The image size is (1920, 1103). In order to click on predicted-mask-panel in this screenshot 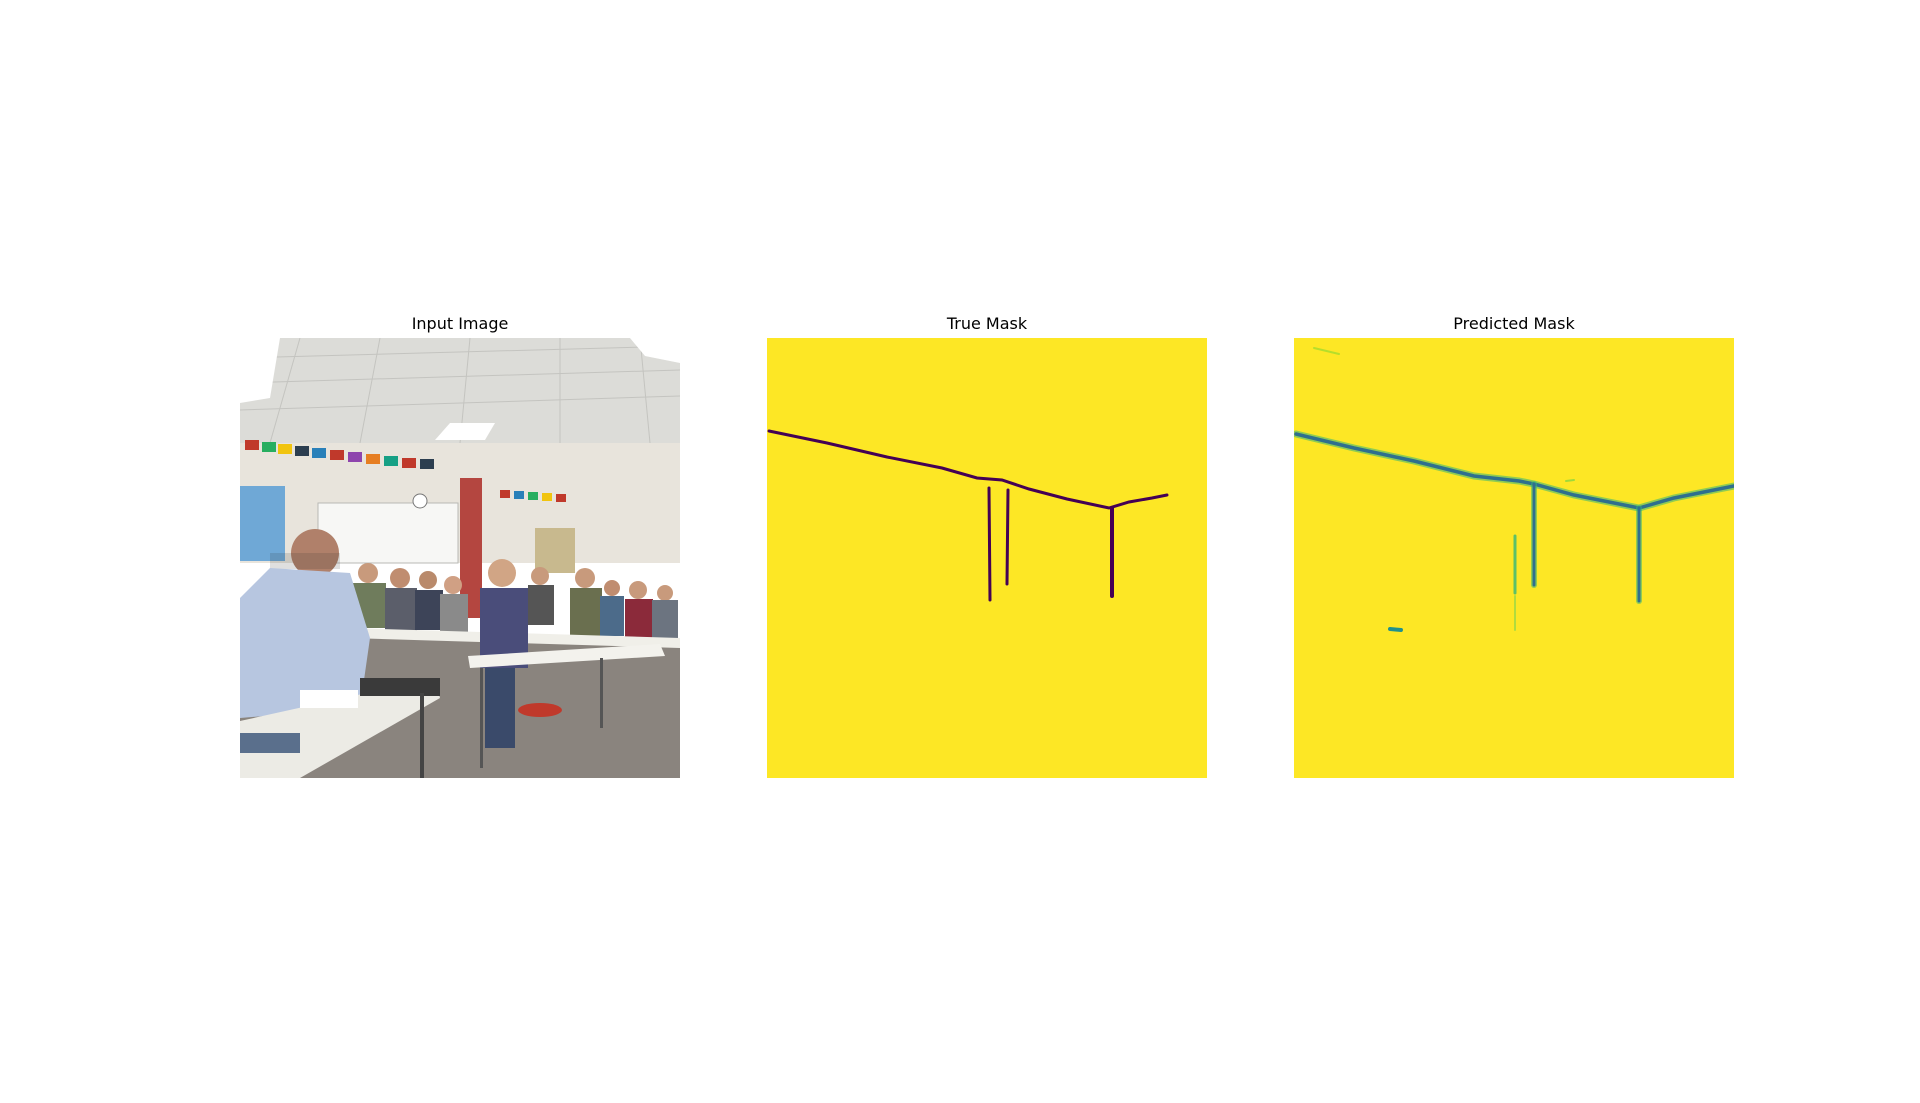, I will do `click(1514, 558)`.